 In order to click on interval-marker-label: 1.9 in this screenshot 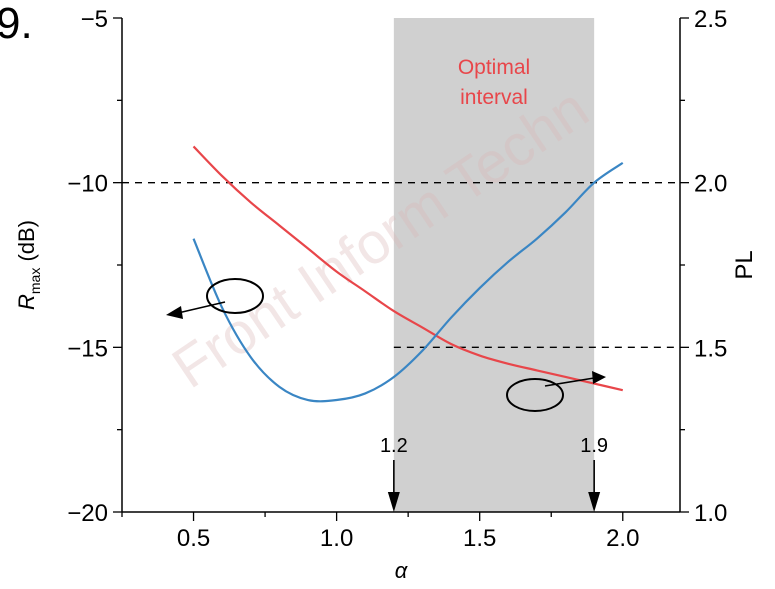, I will do `click(594, 446)`.